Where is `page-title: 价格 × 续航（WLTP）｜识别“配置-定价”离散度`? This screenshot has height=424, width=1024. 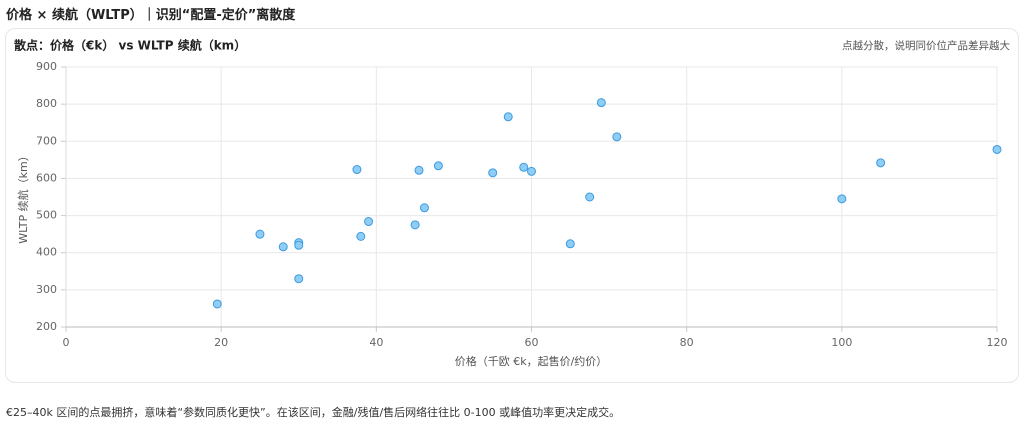
page-title: 价格 × 续航（WLTP）｜识别“配置-定价”离散度 is located at coordinates (151, 15).